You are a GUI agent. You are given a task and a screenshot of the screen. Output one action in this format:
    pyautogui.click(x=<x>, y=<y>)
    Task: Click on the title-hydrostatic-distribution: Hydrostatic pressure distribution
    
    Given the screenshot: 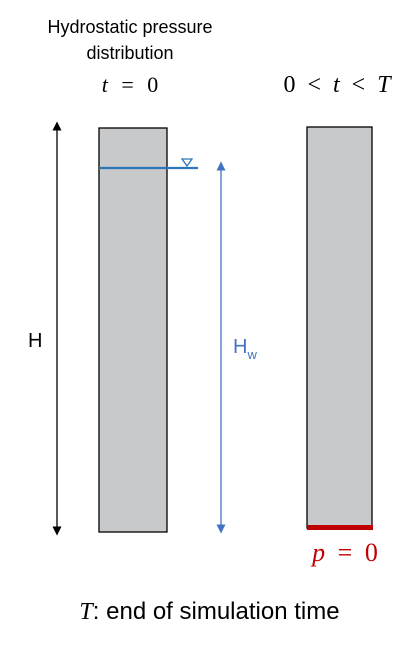 What is the action you would take?
    pyautogui.click(x=130, y=40)
    